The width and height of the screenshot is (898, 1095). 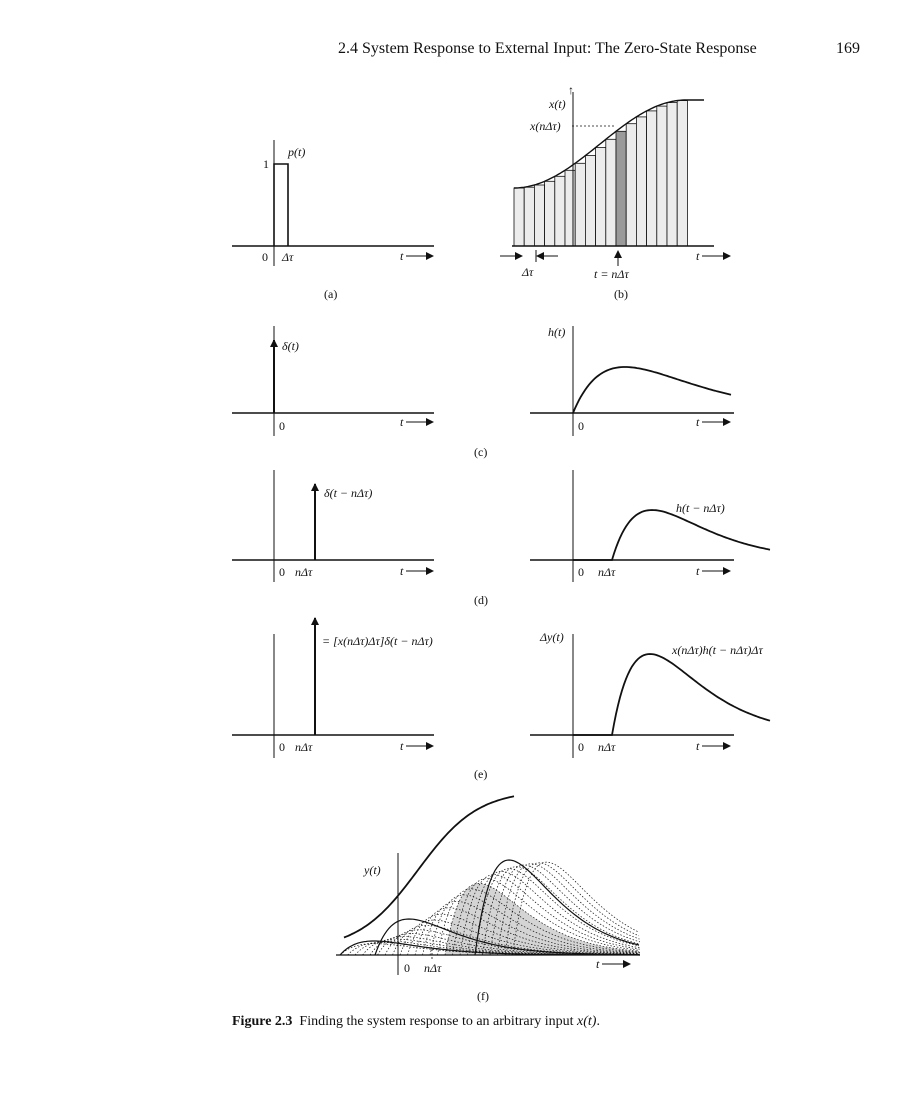 What do you see at coordinates (402, 422) in the screenshot?
I see `panel-c-left-t-label: t` at bounding box center [402, 422].